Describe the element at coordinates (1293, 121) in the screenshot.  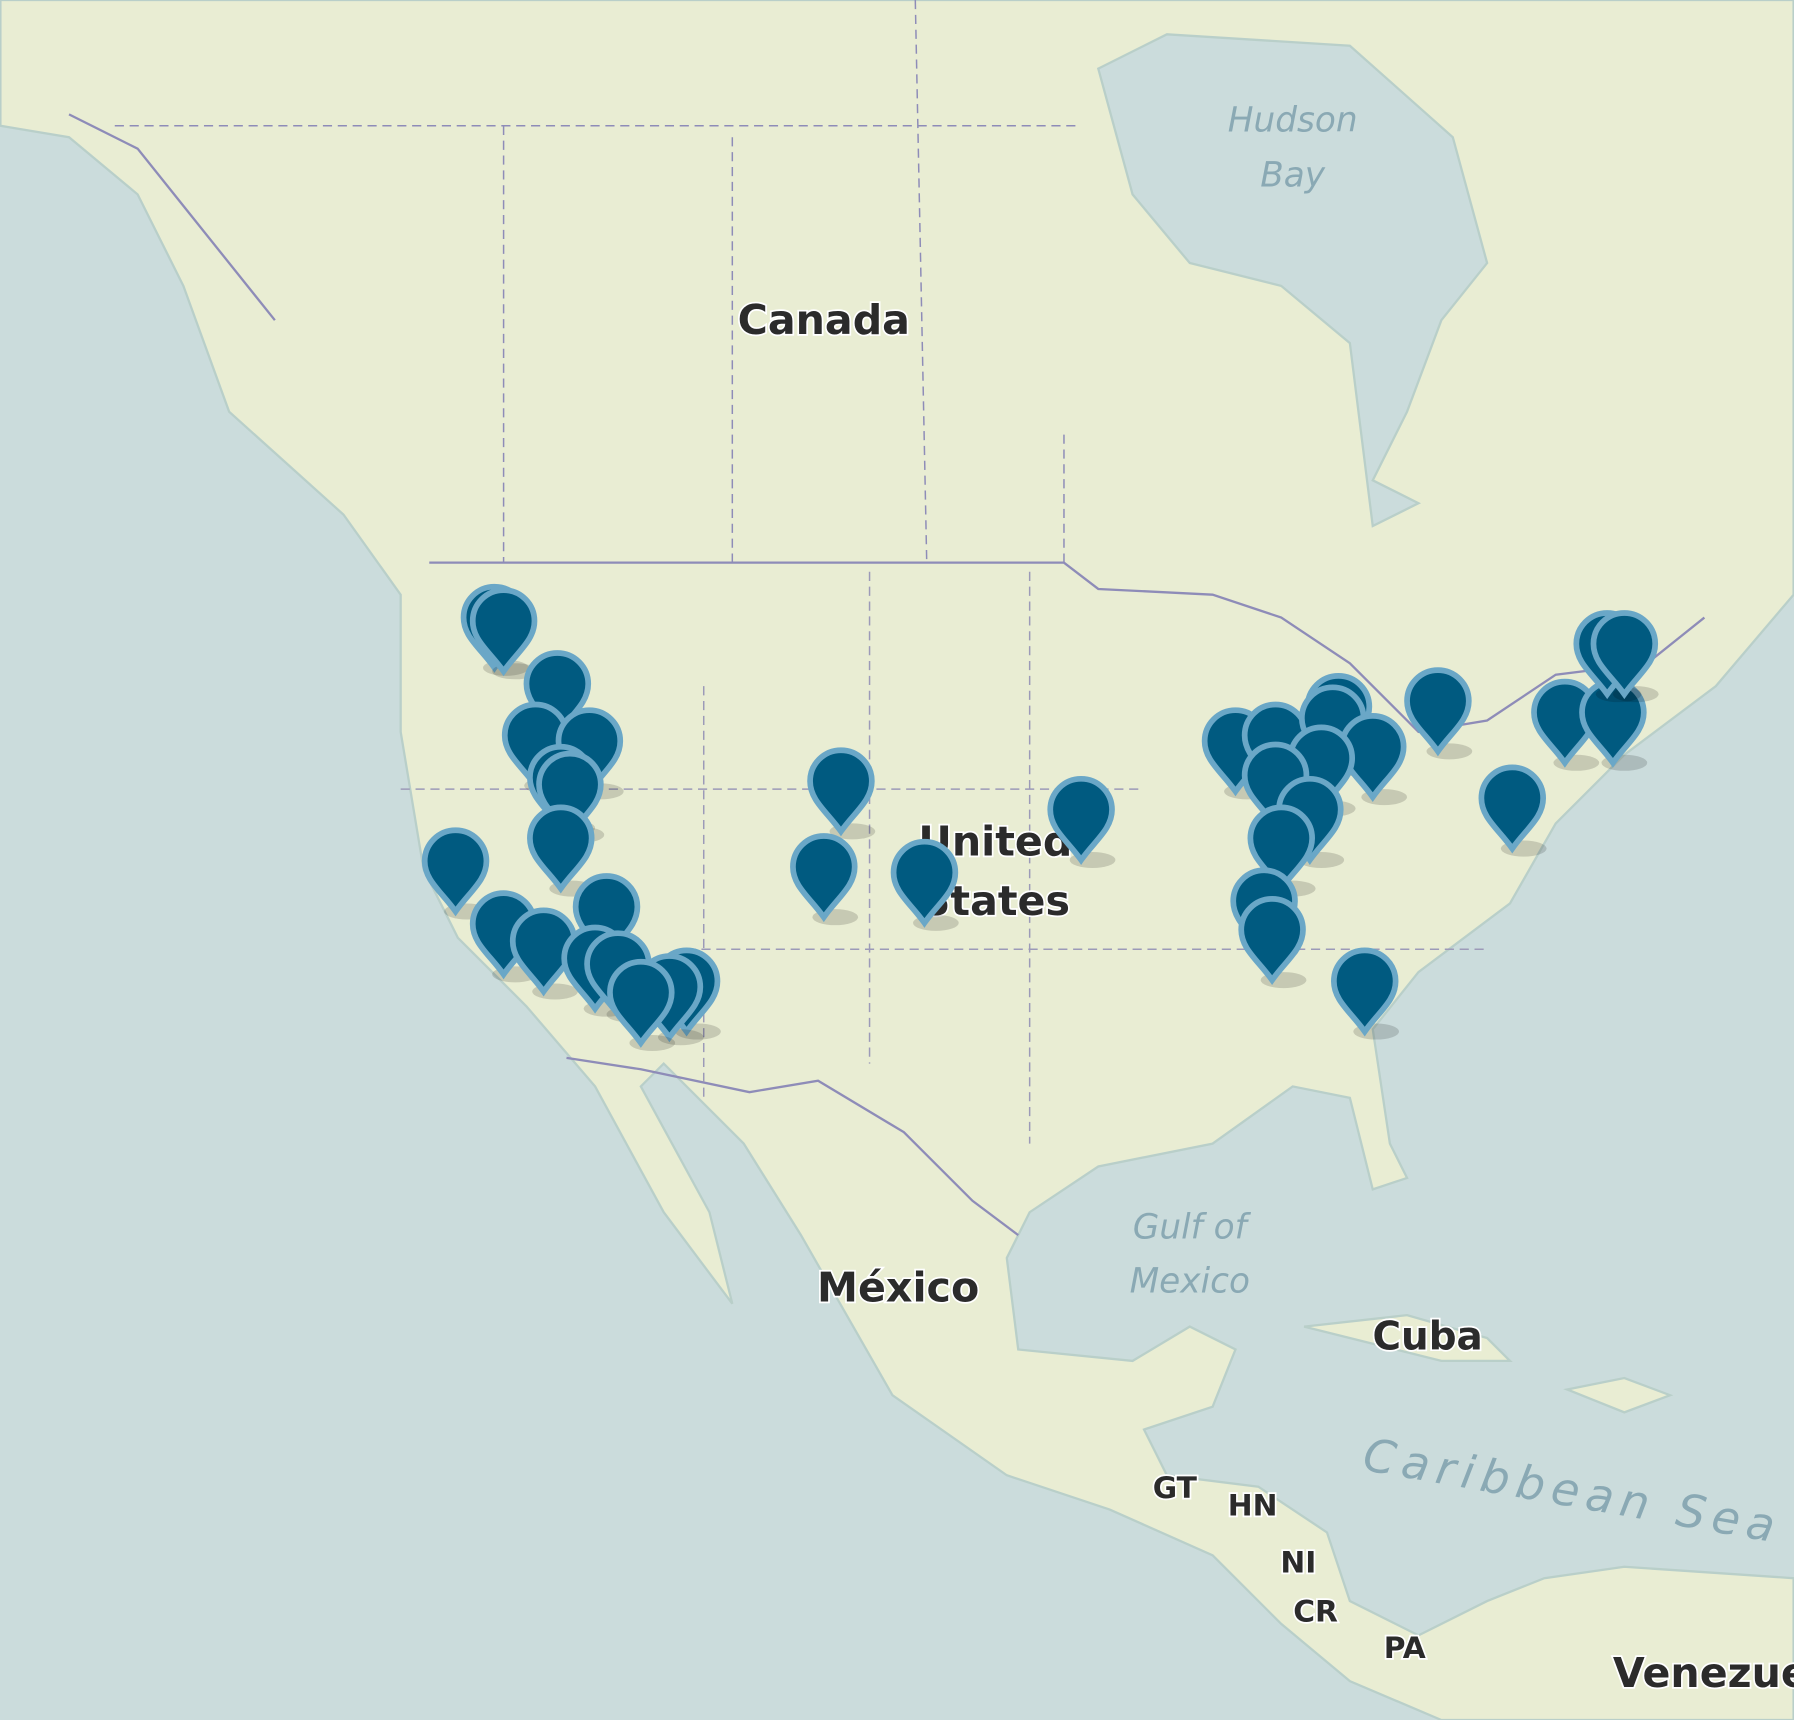
I see `hudson-bay-label: Hudson` at that location.